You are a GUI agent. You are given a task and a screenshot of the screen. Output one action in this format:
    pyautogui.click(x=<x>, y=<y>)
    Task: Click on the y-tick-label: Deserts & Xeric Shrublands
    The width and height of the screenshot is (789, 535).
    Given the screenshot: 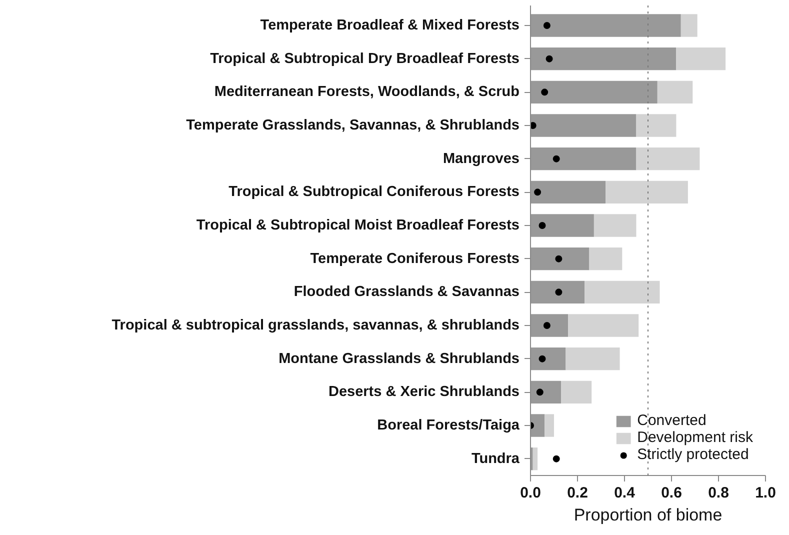 What is the action you would take?
    pyautogui.click(x=424, y=392)
    